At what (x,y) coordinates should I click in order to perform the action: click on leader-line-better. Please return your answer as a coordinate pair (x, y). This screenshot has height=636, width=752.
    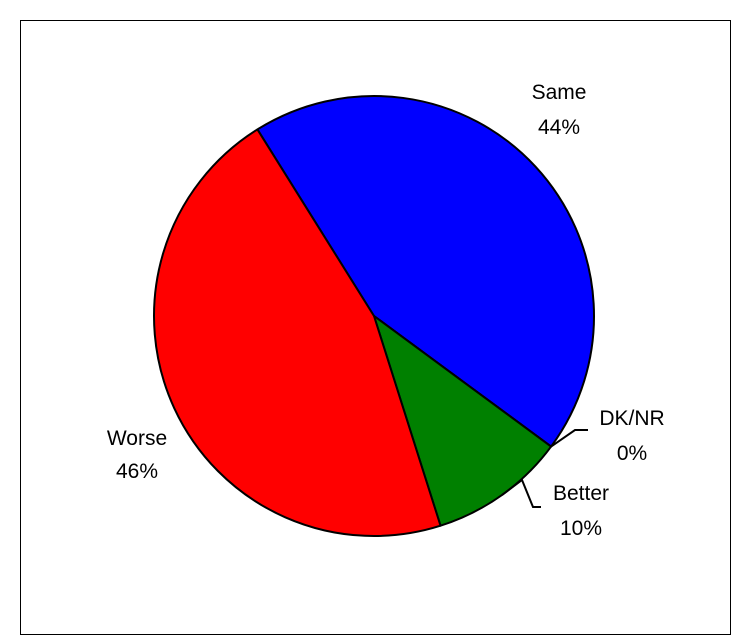
    Looking at the image, I should click on (521, 493).